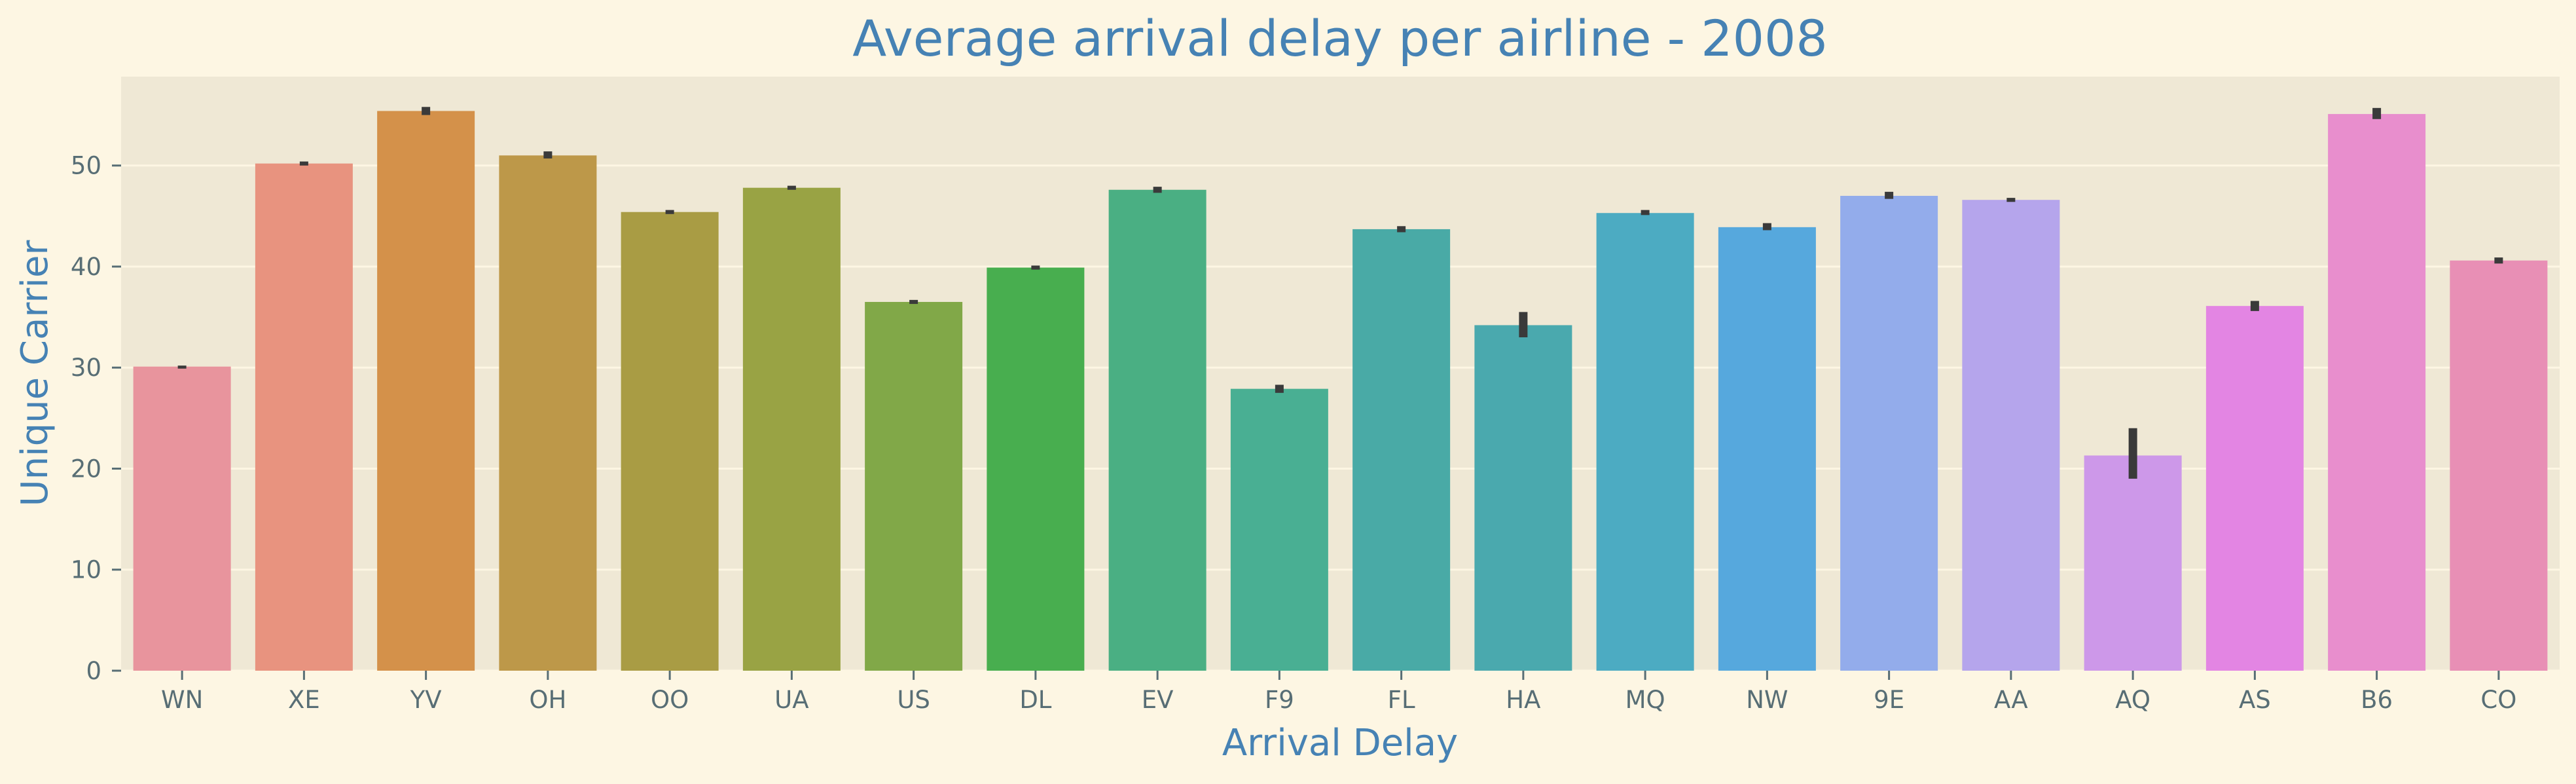 The width and height of the screenshot is (2576, 784). What do you see at coordinates (547, 700) in the screenshot?
I see `x-tick-label-OH: OH` at bounding box center [547, 700].